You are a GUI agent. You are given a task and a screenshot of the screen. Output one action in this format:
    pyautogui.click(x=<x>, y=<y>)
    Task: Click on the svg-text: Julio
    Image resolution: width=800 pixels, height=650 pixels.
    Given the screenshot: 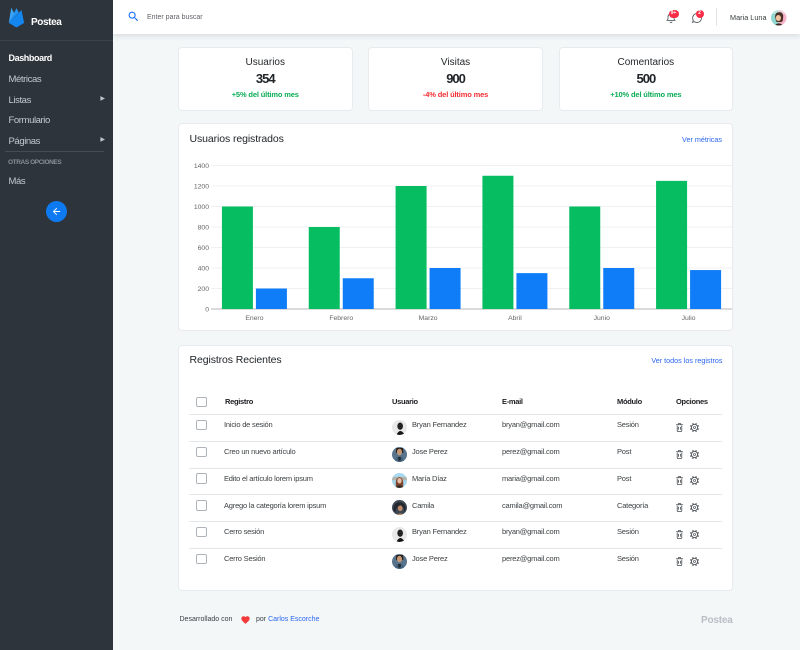 What is the action you would take?
    pyautogui.click(x=689, y=318)
    